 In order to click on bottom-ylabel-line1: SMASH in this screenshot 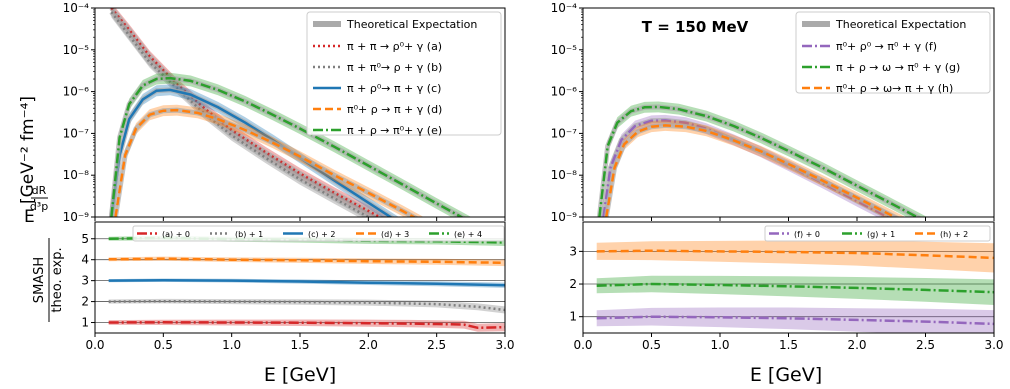, I will do `click(39, 280)`.